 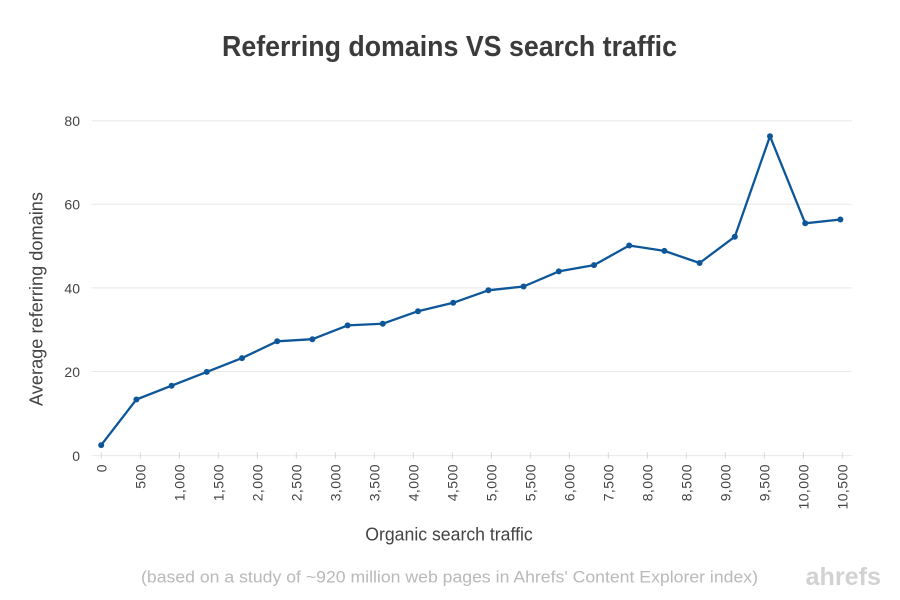 What do you see at coordinates (72, 121) in the screenshot?
I see `svg-text: 80` at bounding box center [72, 121].